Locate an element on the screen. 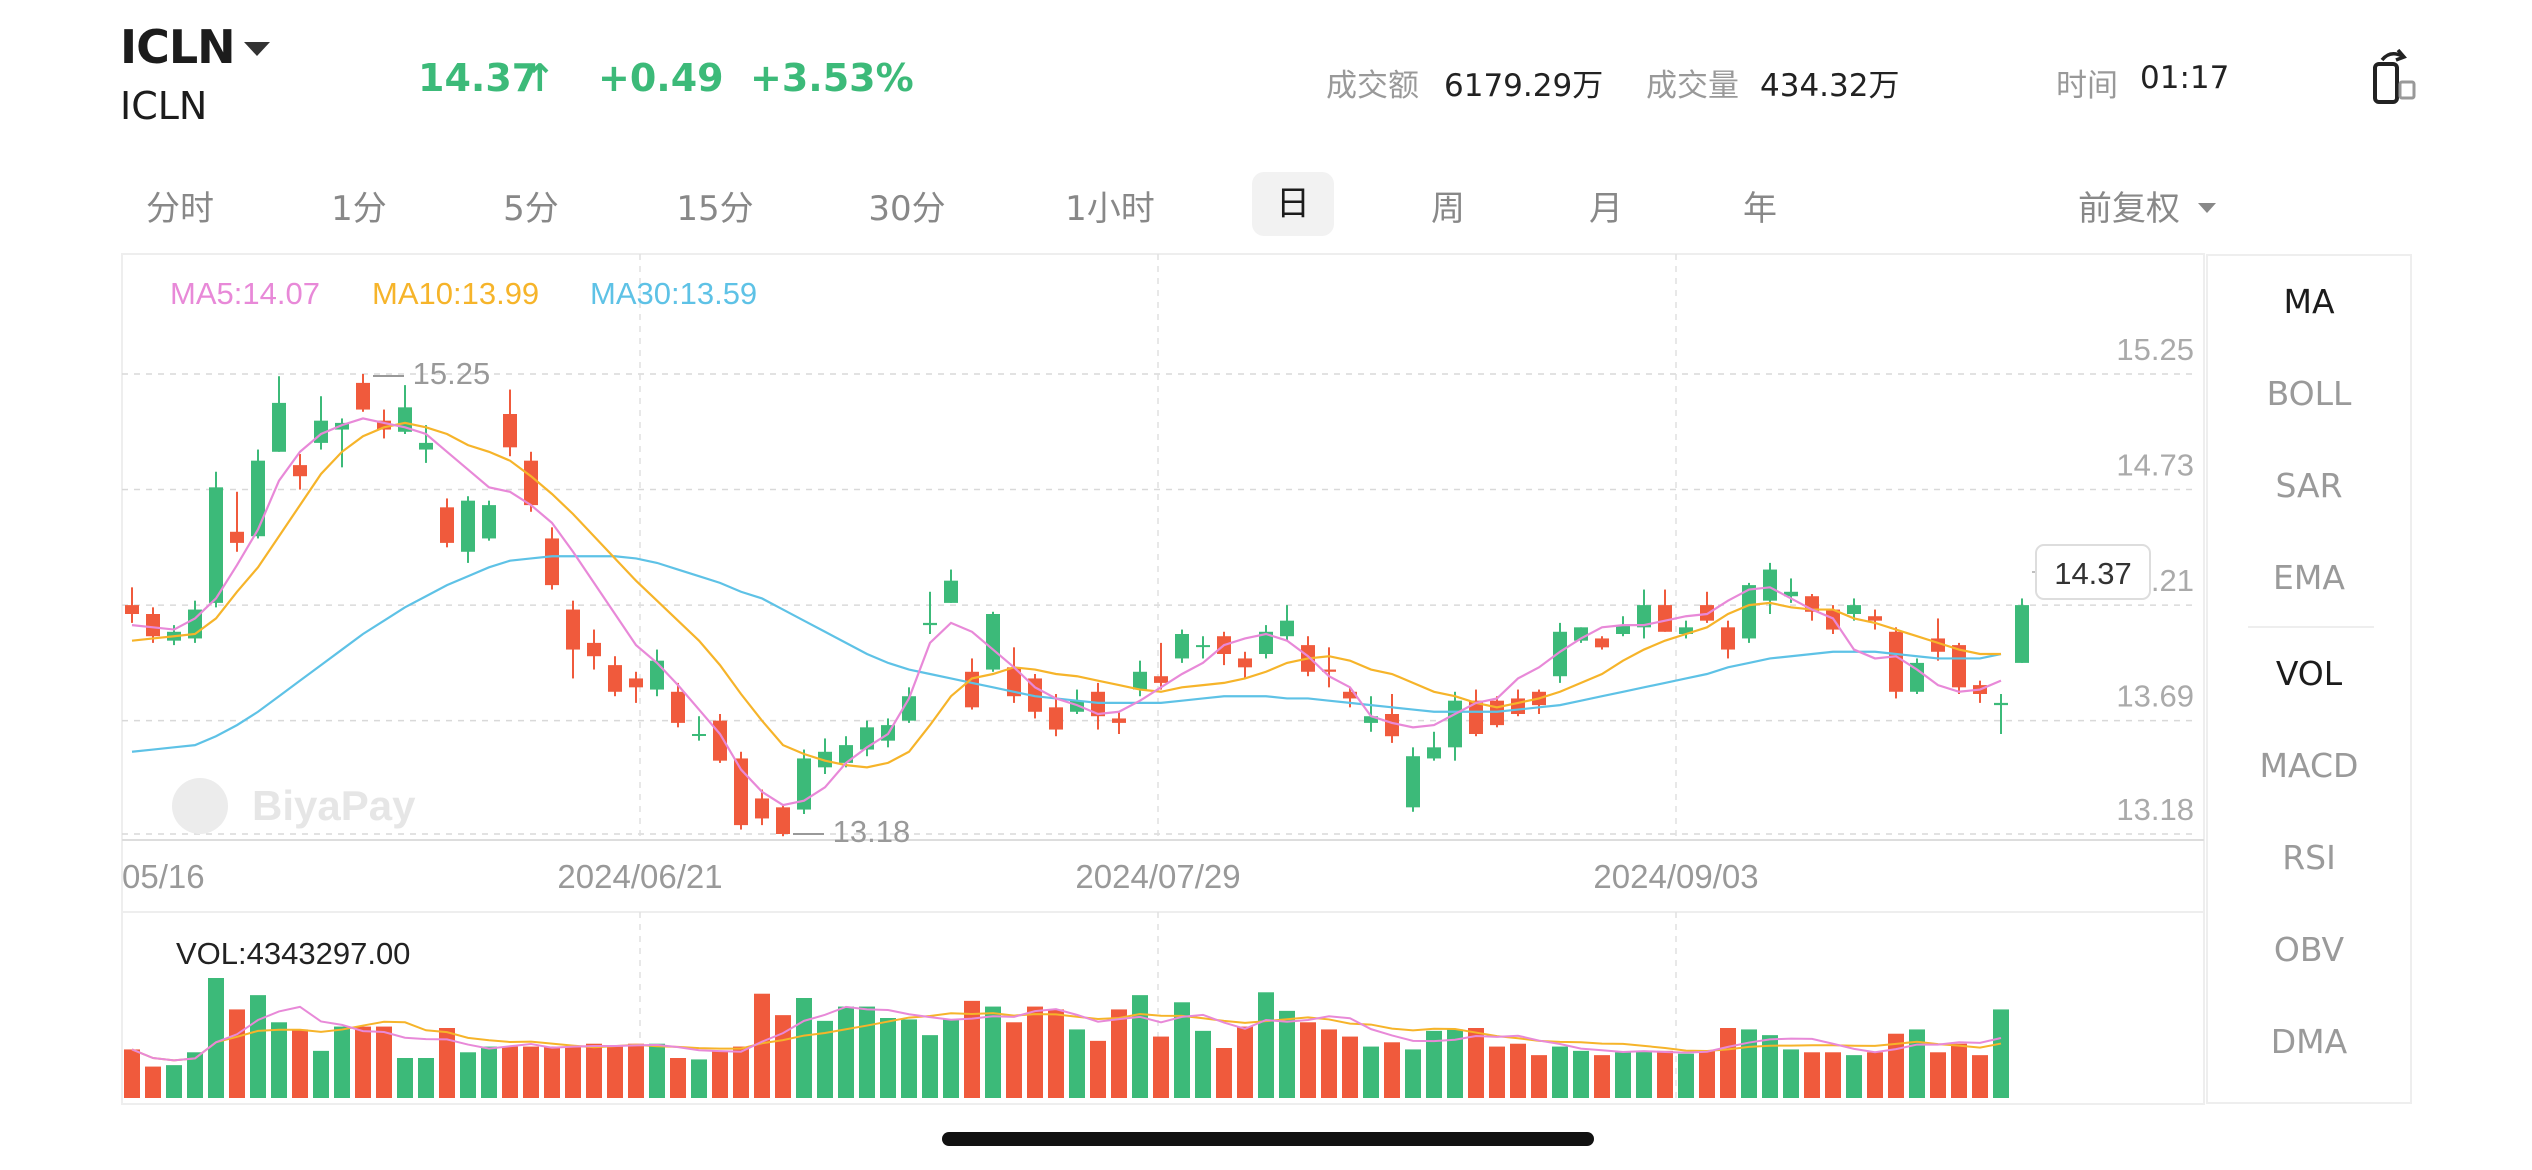  y-tick-label: 15.25 is located at coordinates (2155, 349).